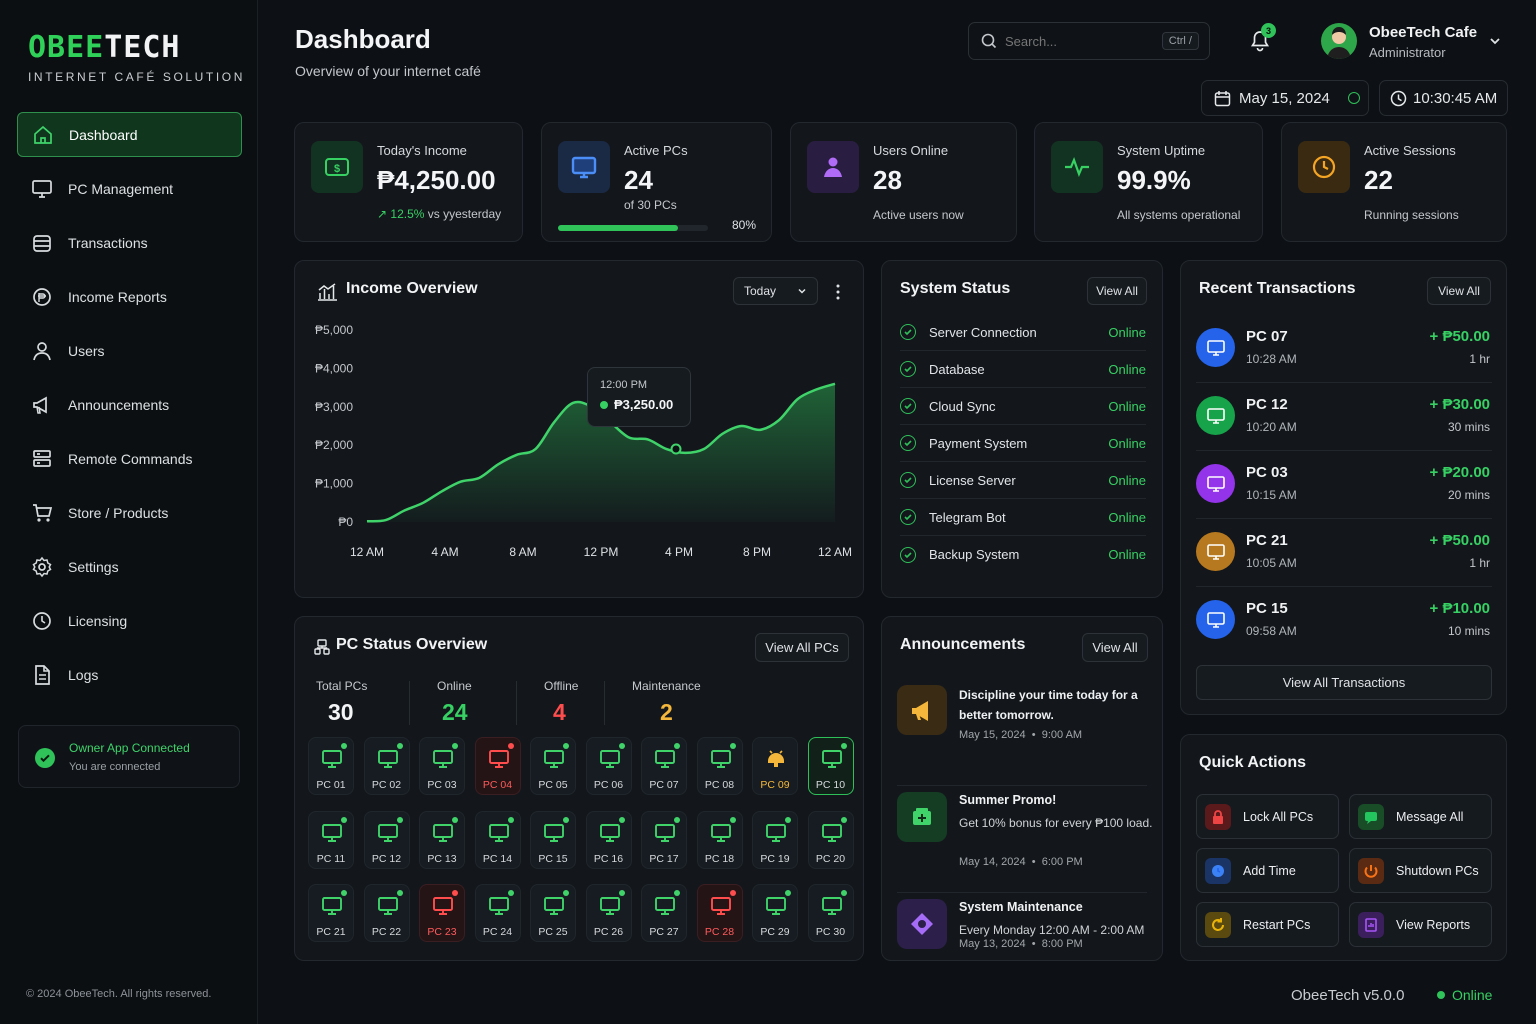 This screenshot has width=1536, height=1024. What do you see at coordinates (497, 913) in the screenshot?
I see `pc-tile: PC 24` at bounding box center [497, 913].